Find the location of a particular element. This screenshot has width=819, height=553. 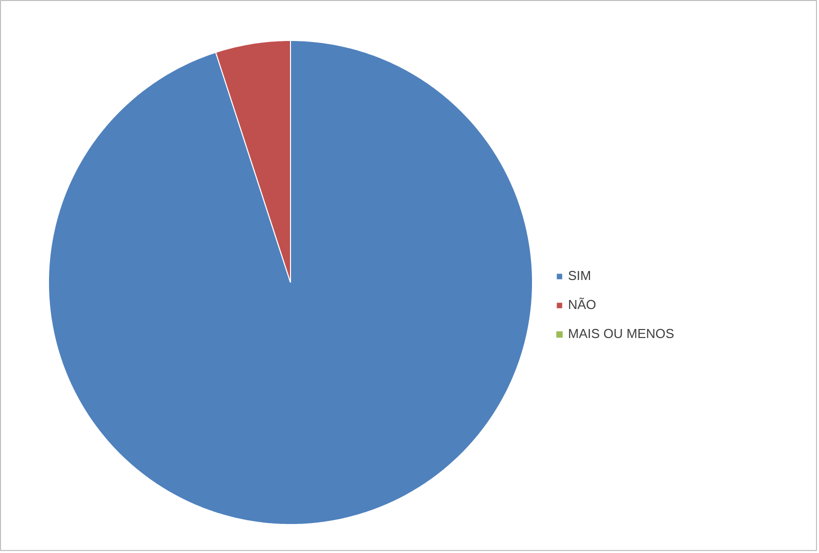

legend-label: SIM is located at coordinates (580, 275).